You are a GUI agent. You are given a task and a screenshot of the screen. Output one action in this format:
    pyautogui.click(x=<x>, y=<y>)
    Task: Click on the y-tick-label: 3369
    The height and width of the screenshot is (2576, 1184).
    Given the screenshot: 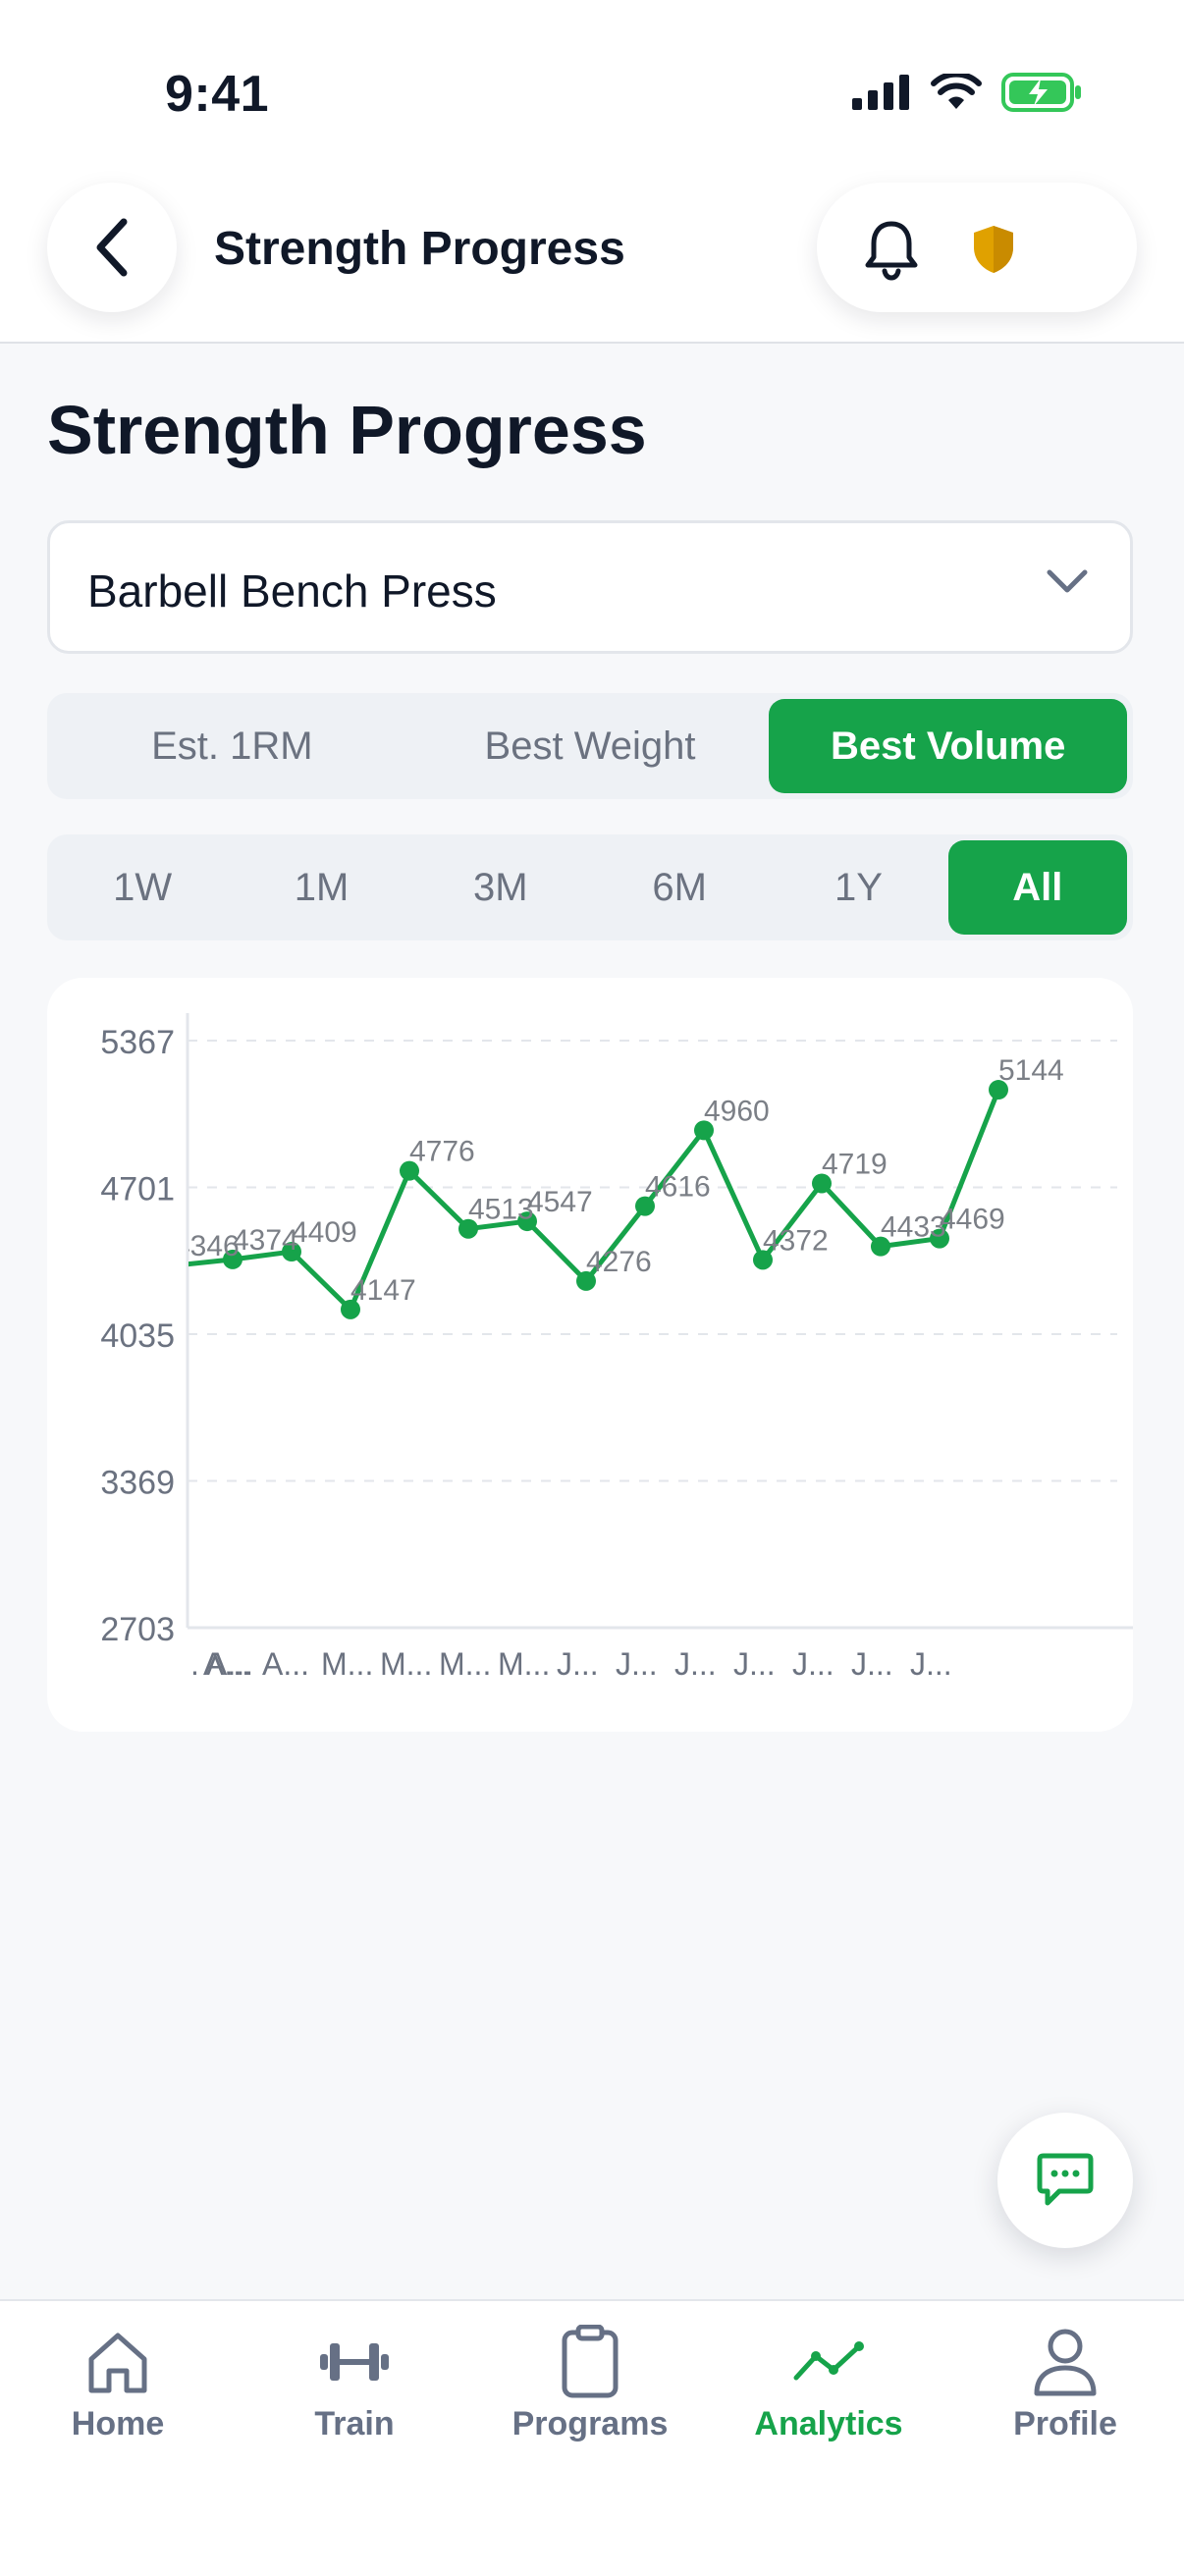 What is the action you would take?
    pyautogui.click(x=137, y=1483)
    